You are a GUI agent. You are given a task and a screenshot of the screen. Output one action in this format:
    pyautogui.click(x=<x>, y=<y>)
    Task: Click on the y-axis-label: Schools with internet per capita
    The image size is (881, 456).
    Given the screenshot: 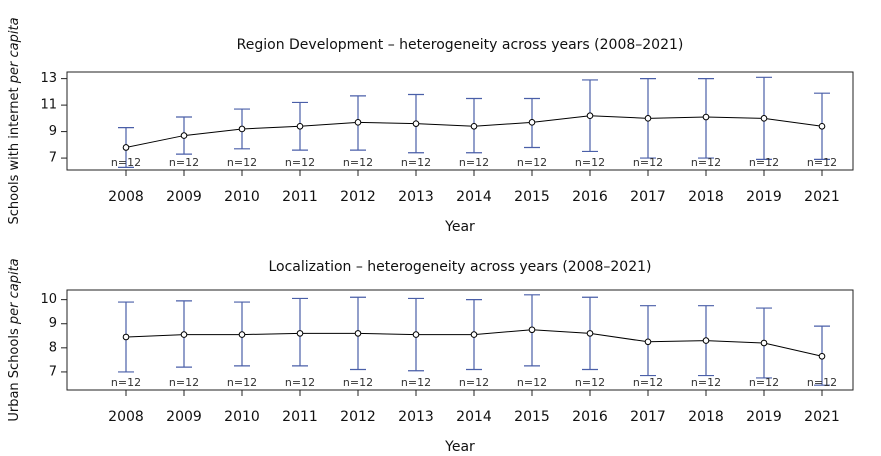 What is the action you would take?
    pyautogui.click(x=14, y=120)
    